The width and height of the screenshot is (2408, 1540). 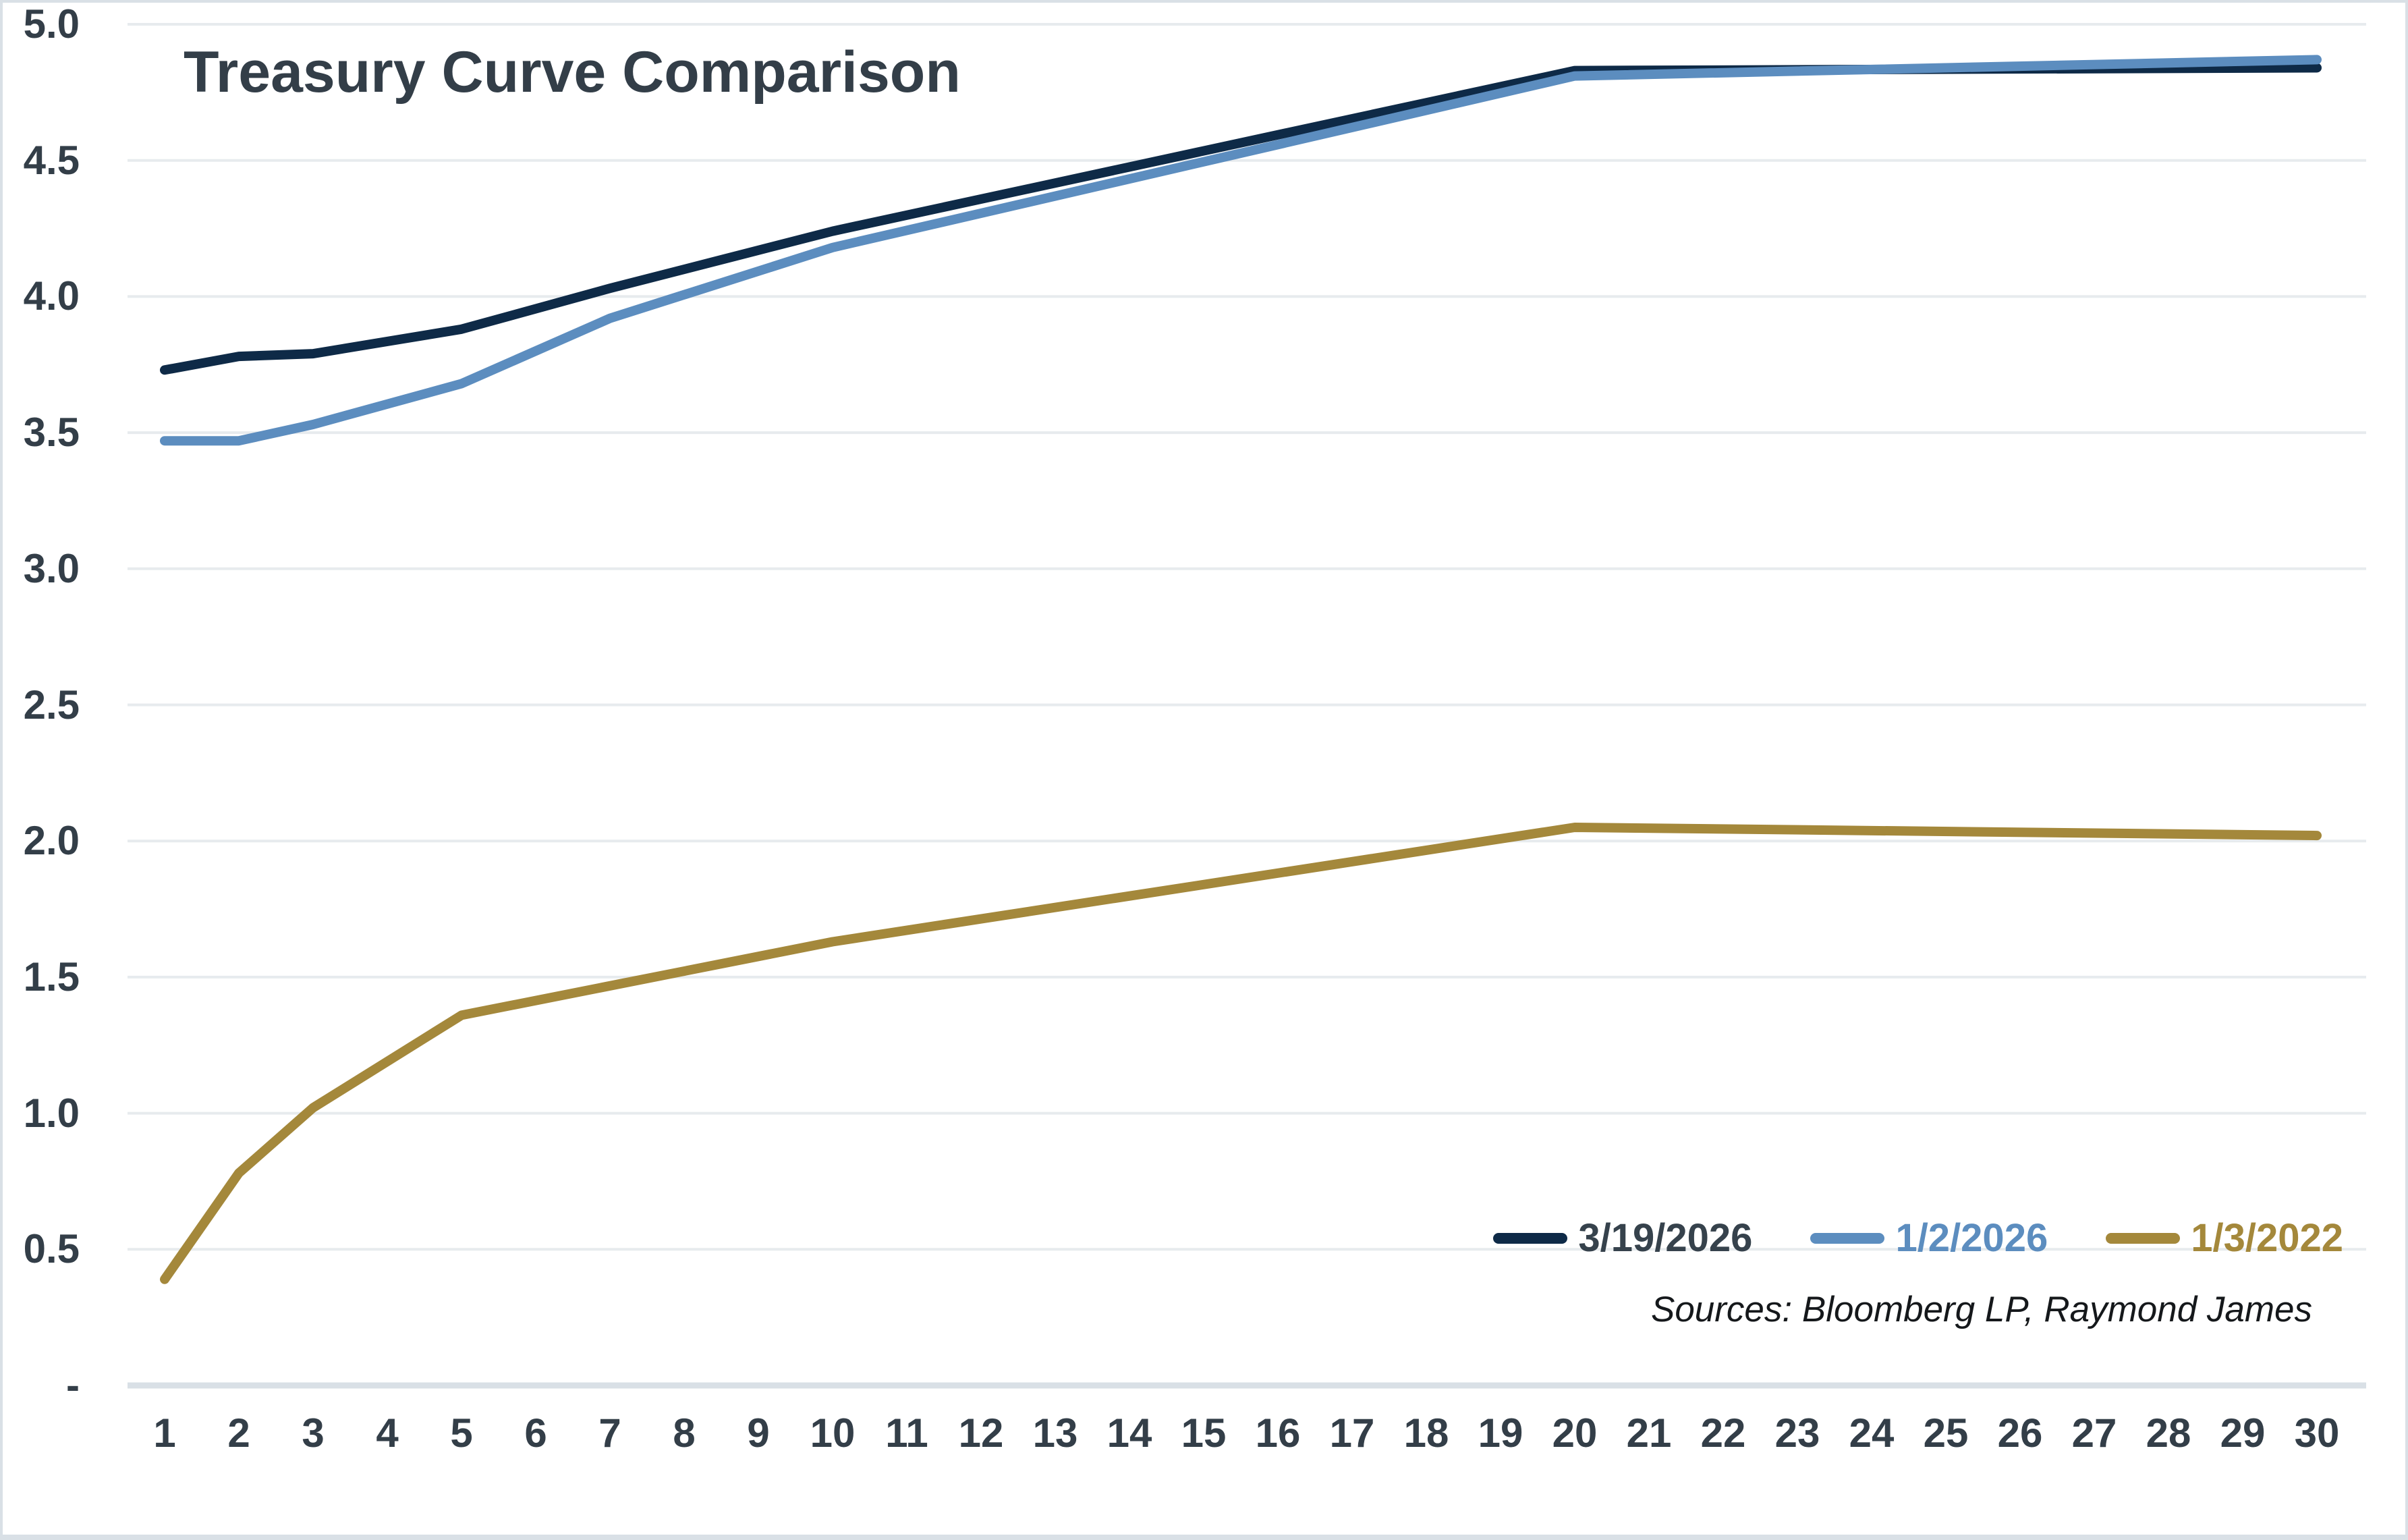 I want to click on x-tick-label: 2, so click(x=238, y=1433).